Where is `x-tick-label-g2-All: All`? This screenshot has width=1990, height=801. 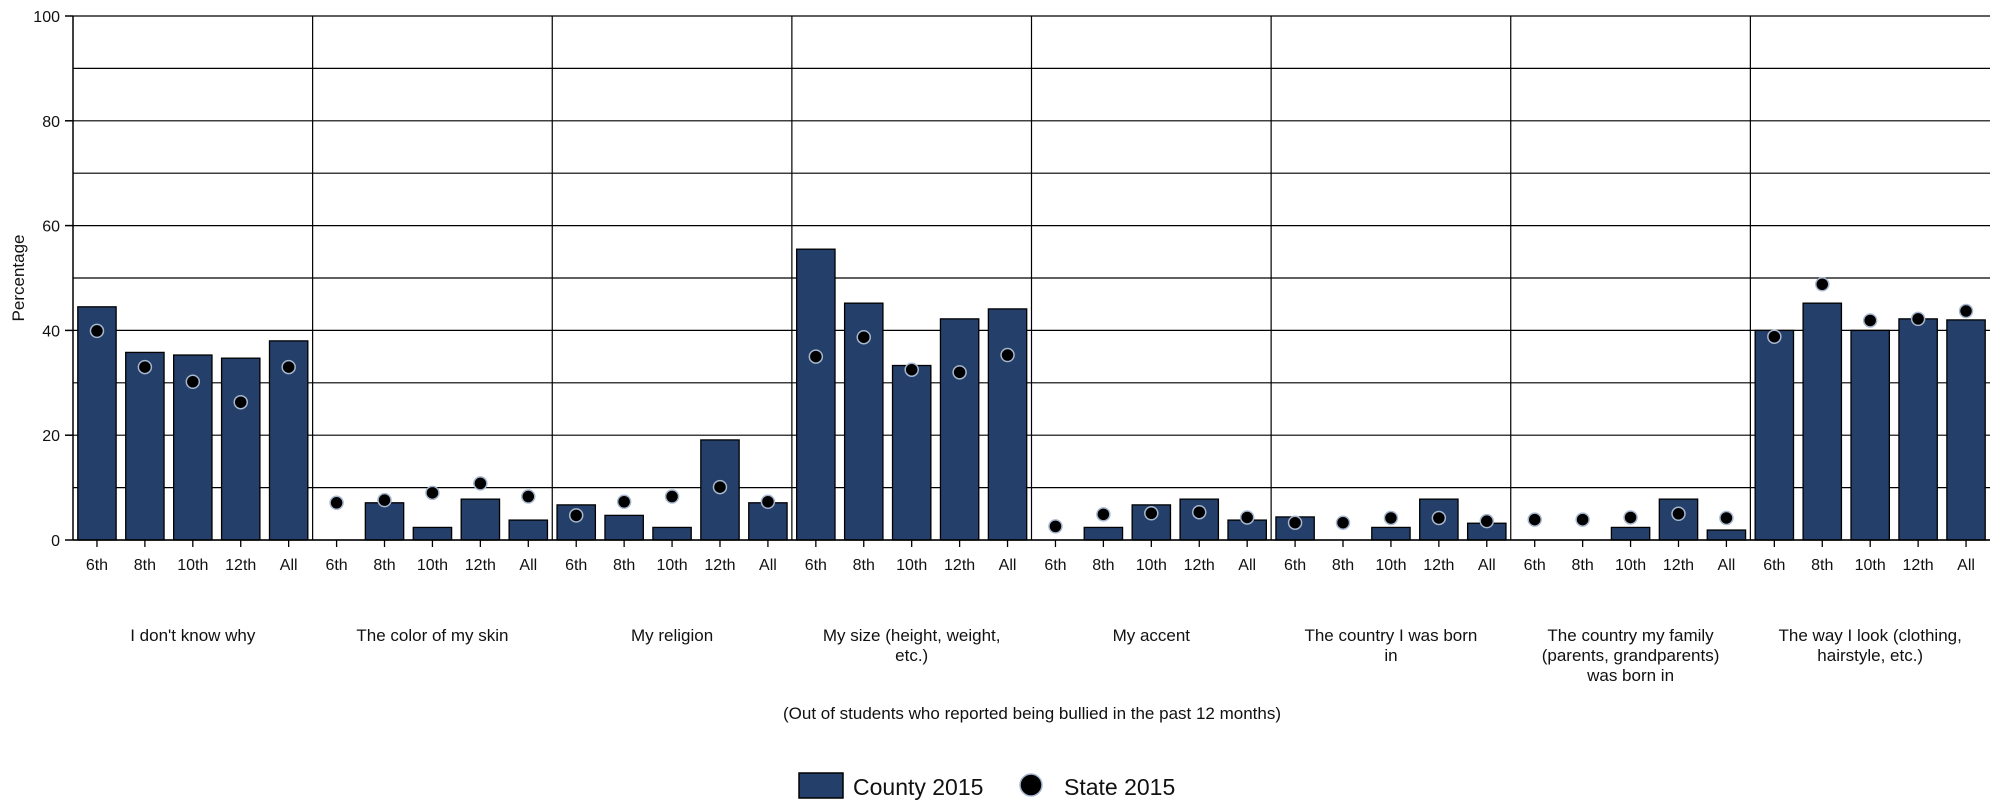
x-tick-label-g2-All: All is located at coordinates (768, 565).